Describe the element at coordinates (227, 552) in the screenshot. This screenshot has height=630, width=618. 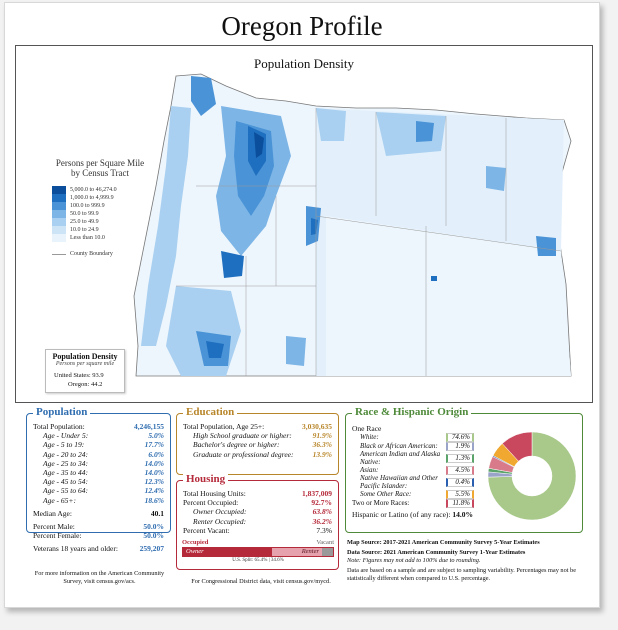
I see `owner-segment: Owner` at that location.